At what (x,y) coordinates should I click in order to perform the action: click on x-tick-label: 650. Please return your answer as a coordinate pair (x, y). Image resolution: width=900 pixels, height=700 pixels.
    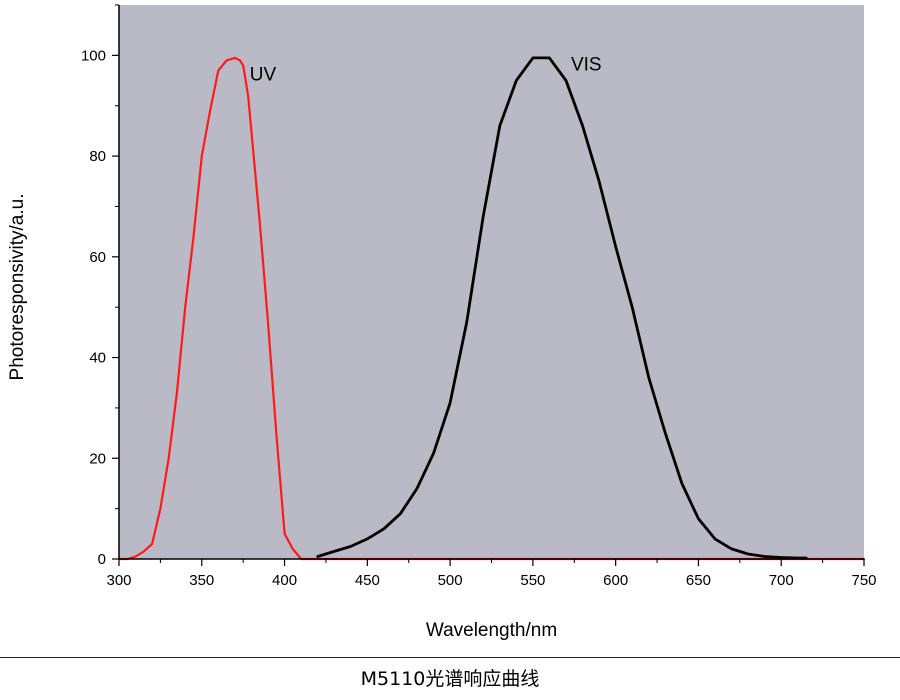
    Looking at the image, I should click on (698, 580).